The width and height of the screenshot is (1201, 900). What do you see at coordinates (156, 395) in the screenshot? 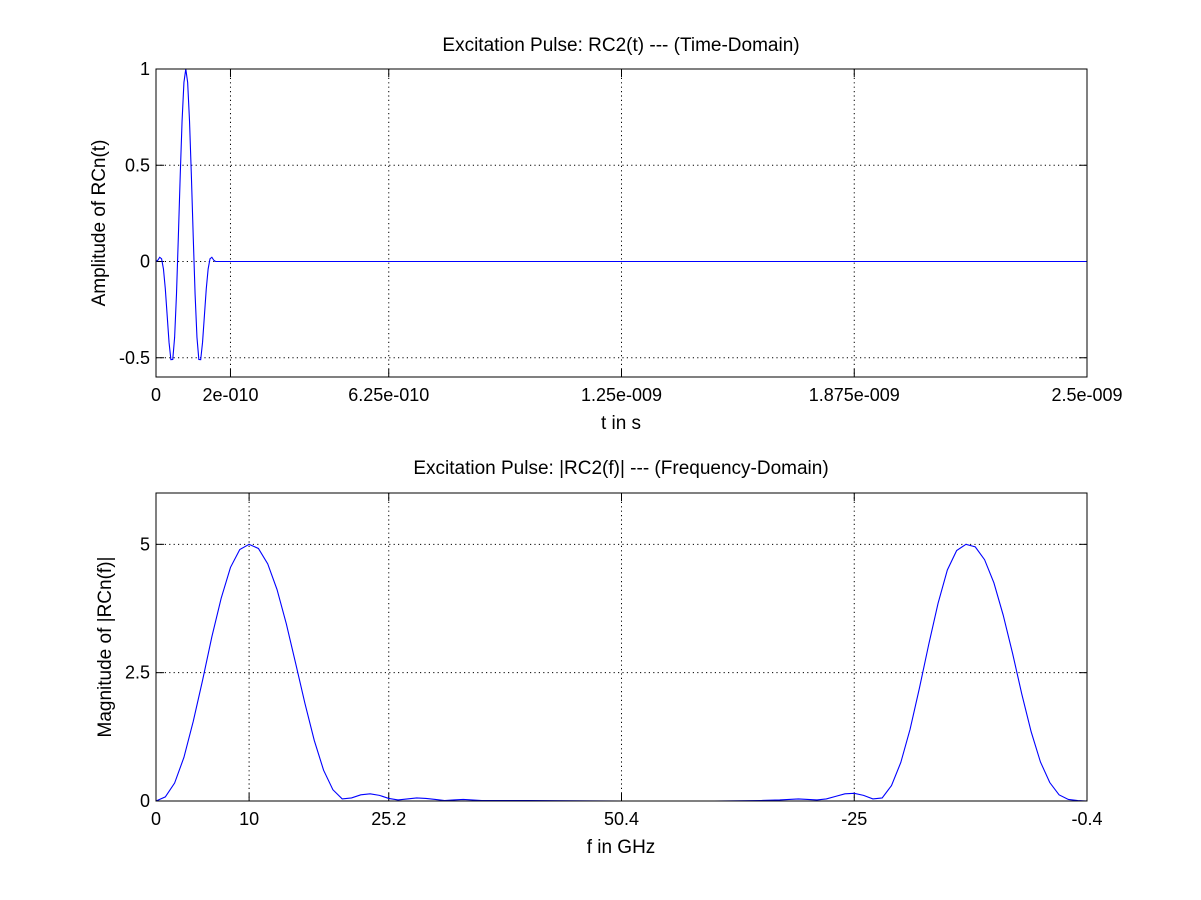
I see `time-domain-x-tick-label: 0` at bounding box center [156, 395].